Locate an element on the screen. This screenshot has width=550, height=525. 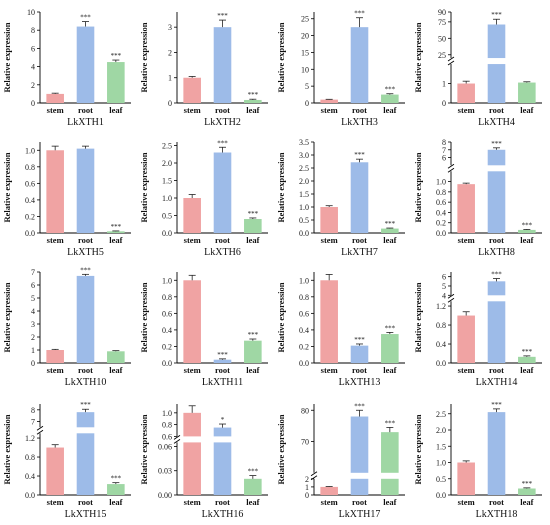
y-tick-label: 0.6 is located at coordinates (304, 313).